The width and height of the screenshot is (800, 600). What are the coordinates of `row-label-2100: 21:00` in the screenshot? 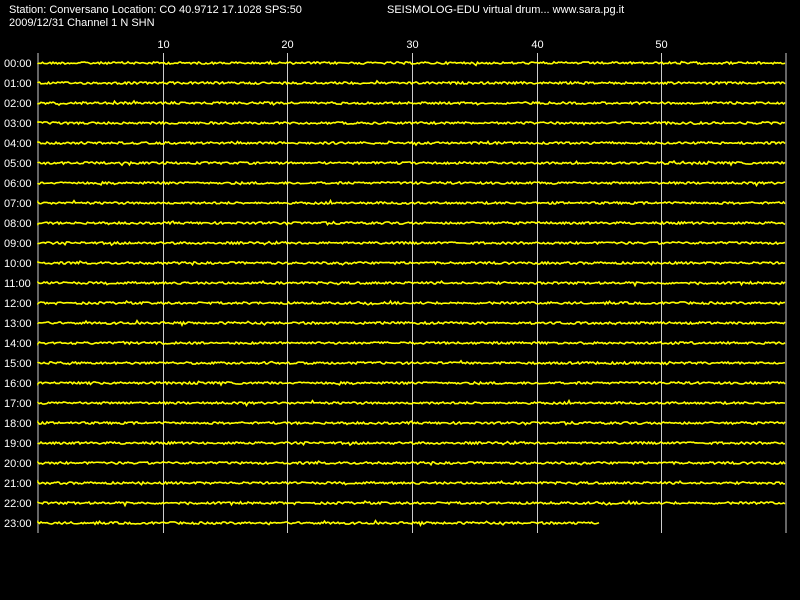 It's located at (18, 484).